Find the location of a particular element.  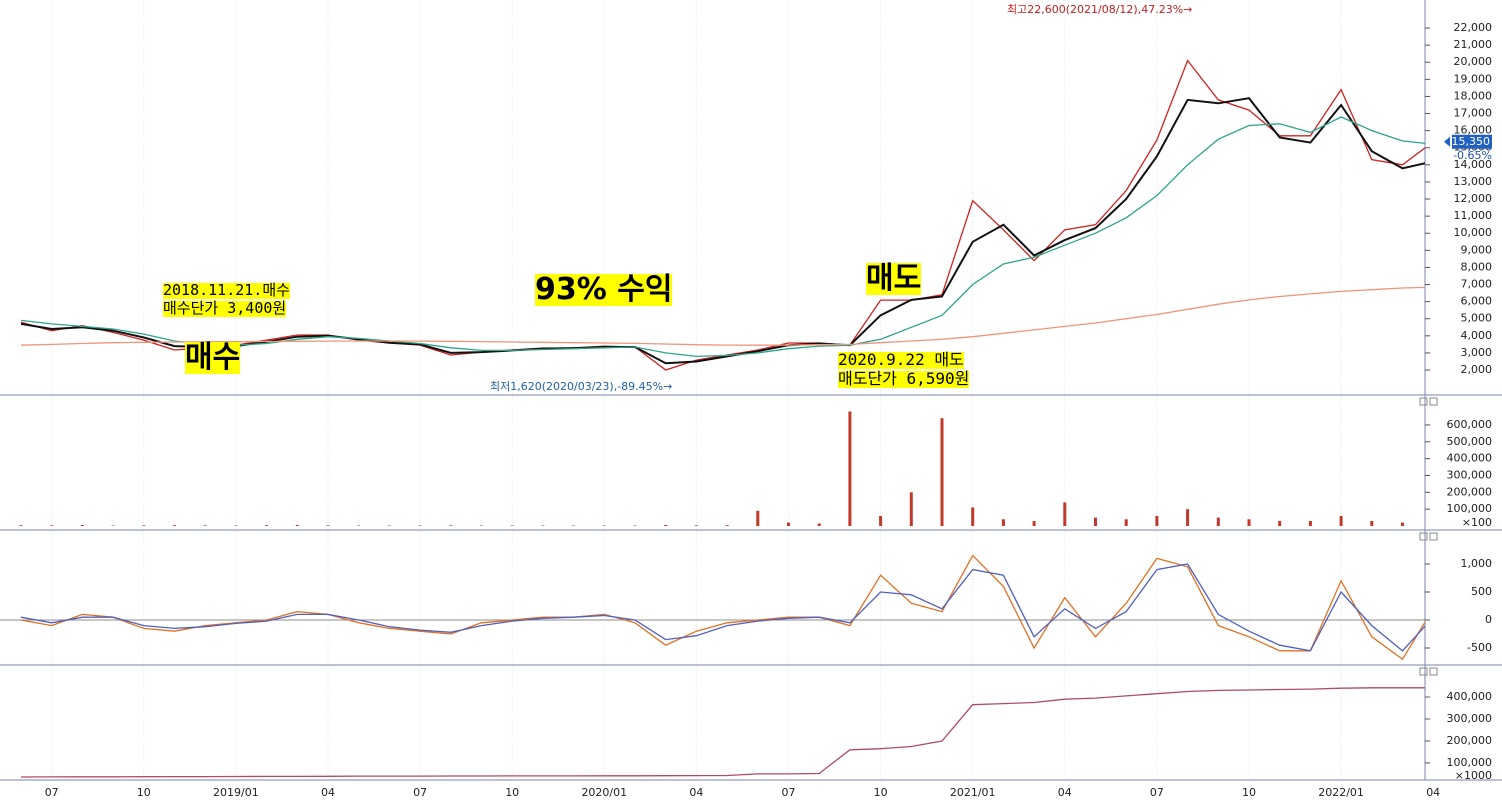

y-tick-label: 14,000 is located at coordinates (1473, 164).